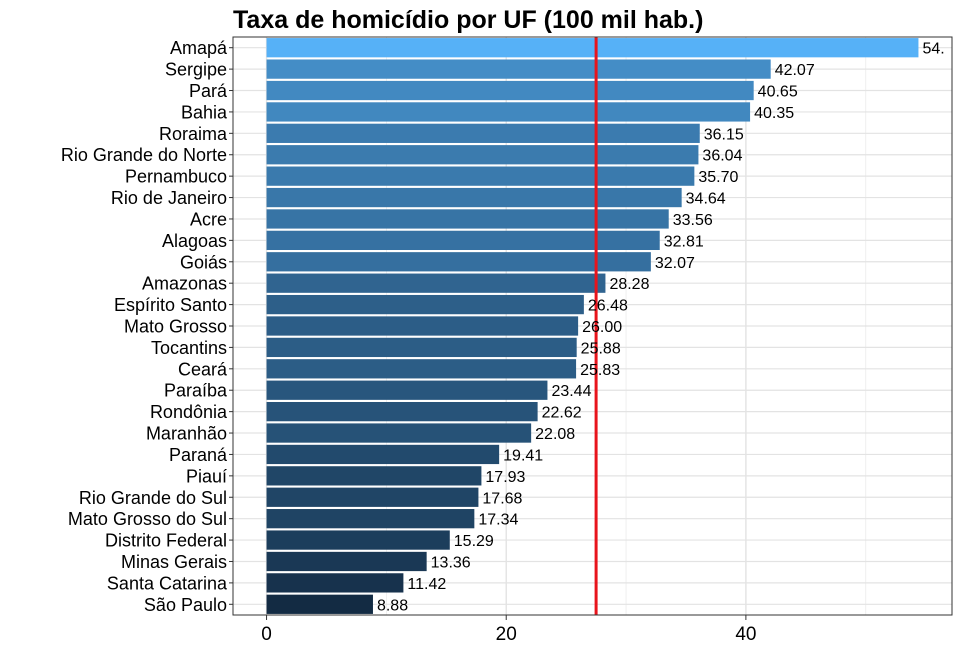  I want to click on bar-value-label: 25.88, so click(601, 348).